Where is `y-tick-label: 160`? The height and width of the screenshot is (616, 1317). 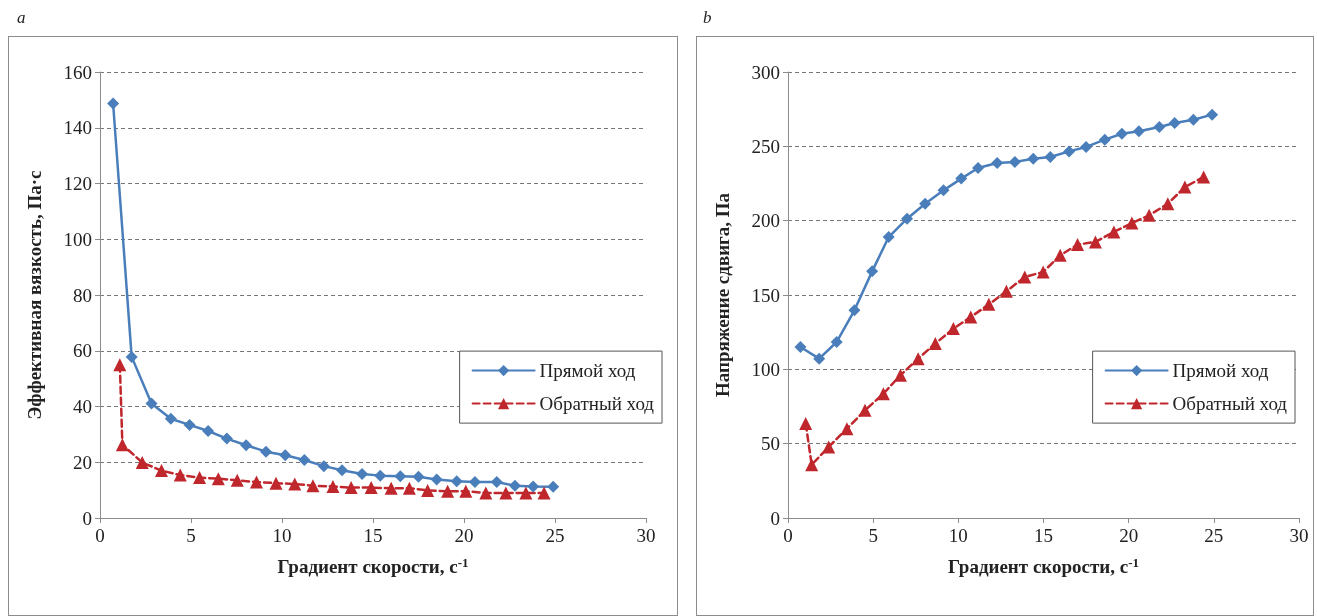 y-tick-label: 160 is located at coordinates (77, 72).